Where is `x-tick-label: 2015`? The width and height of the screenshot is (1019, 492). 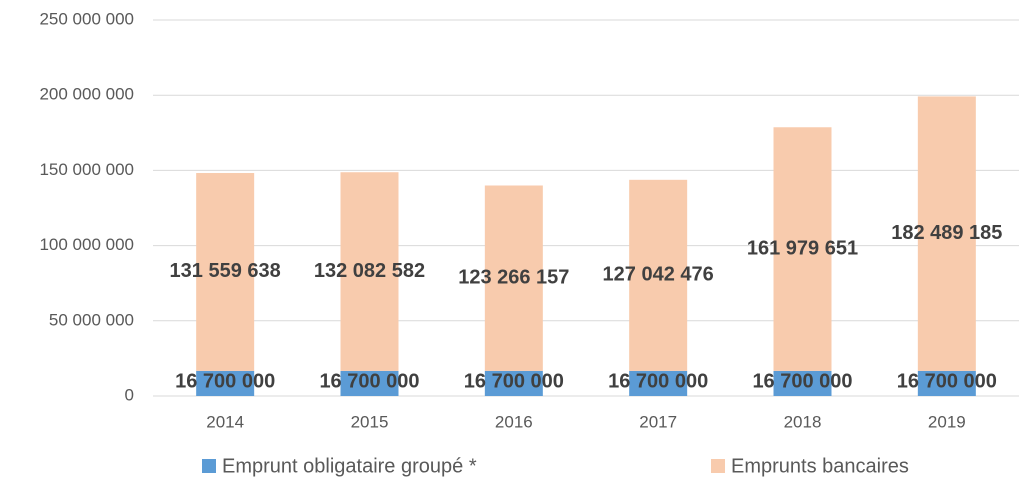 x-tick-label: 2015 is located at coordinates (370, 421).